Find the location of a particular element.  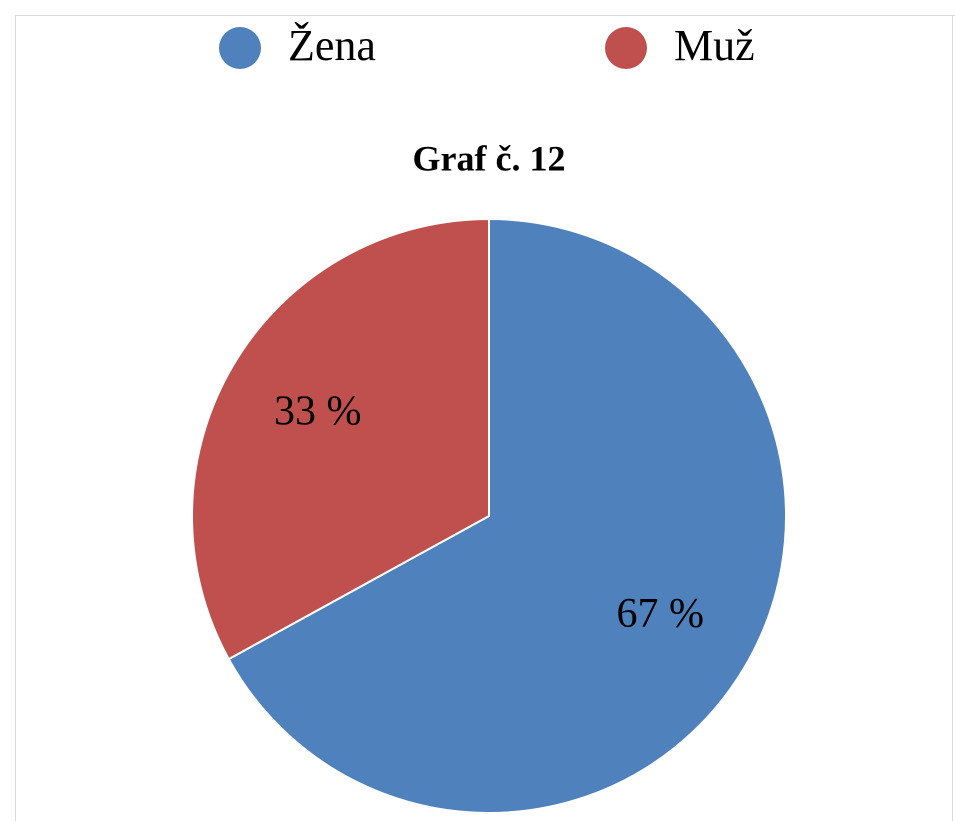

data-label: 67 % is located at coordinates (661, 614).